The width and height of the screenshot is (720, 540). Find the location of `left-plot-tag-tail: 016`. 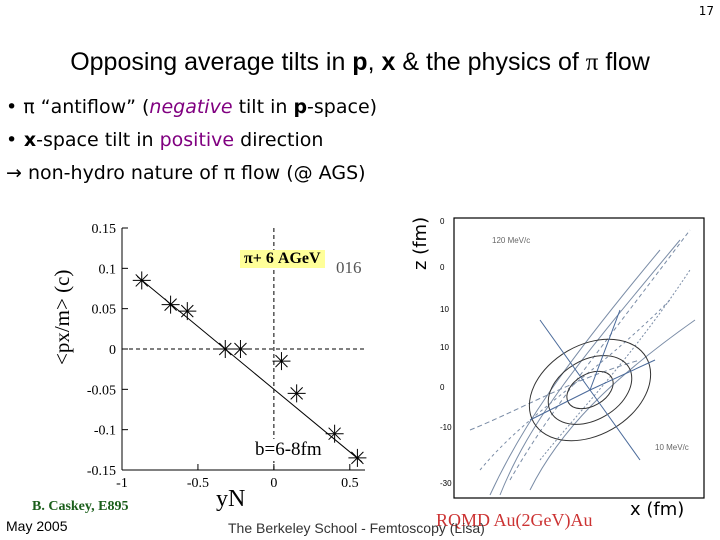

left-plot-tag-tail: 016 is located at coordinates (349, 267).